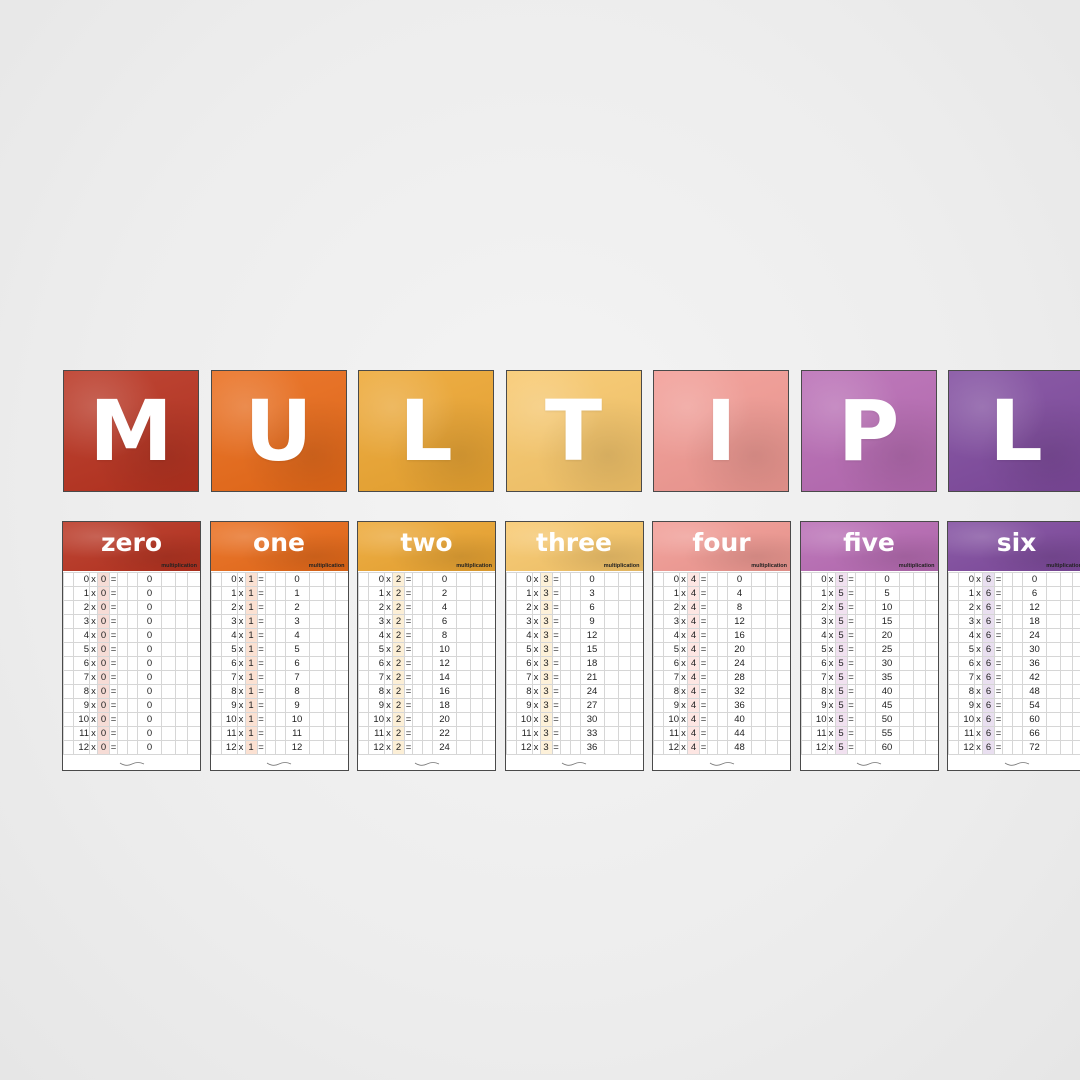 This screenshot has height=1080, width=1080. I want to click on product-cell: 66, so click(1034, 733).